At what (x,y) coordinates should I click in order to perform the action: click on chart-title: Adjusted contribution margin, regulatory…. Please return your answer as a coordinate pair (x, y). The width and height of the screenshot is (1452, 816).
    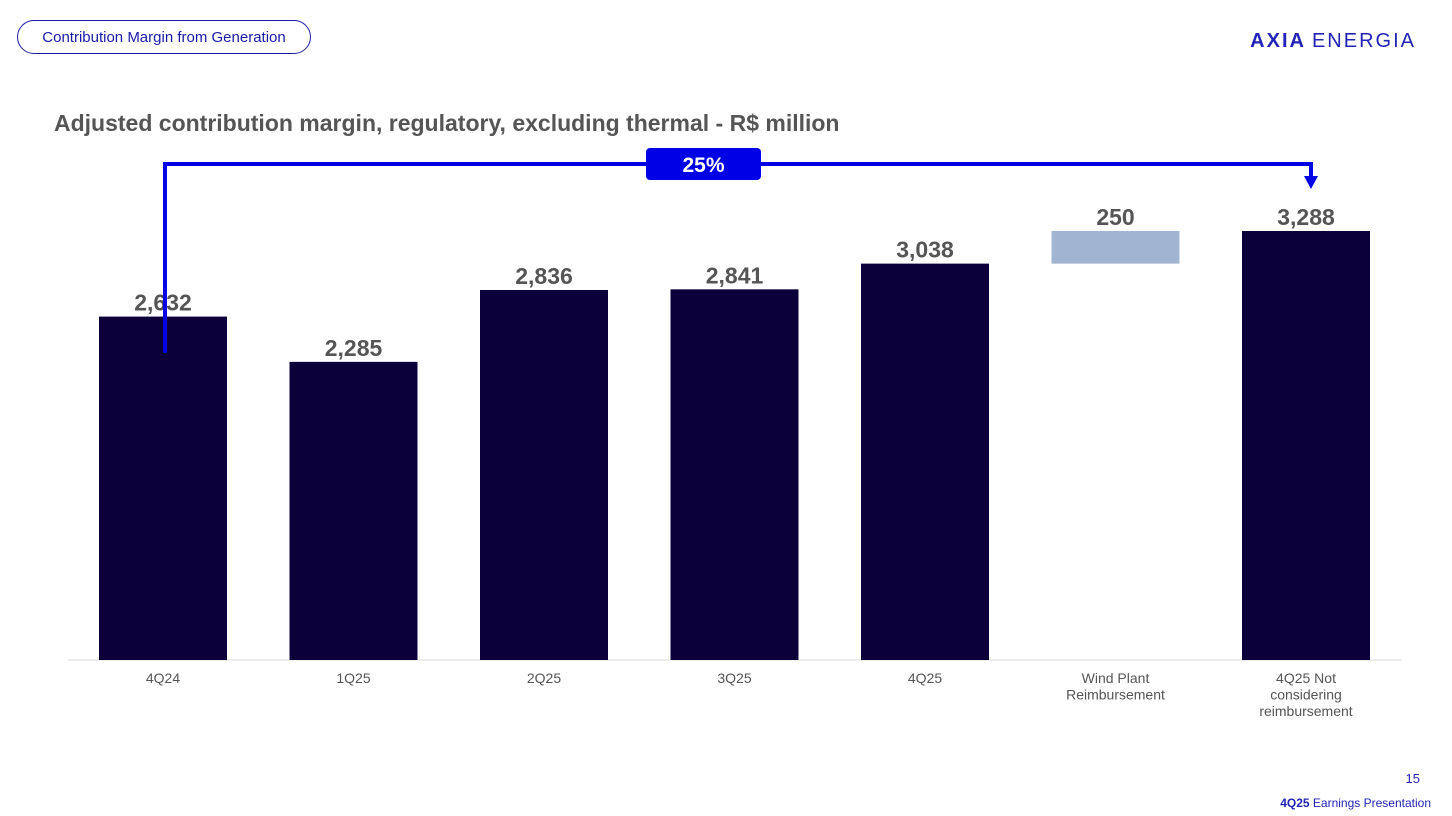
    Looking at the image, I should click on (447, 123).